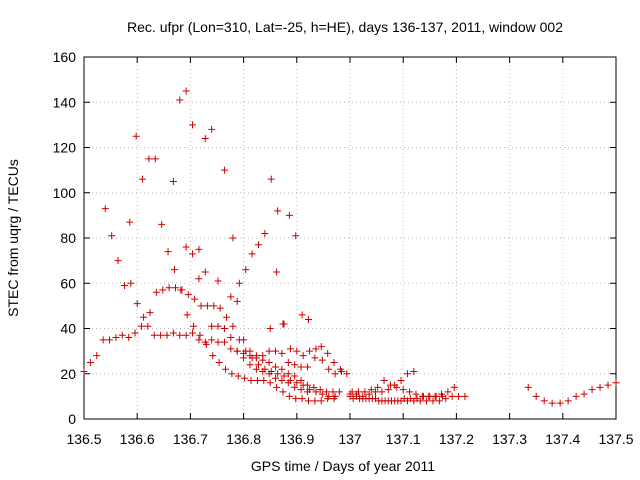 This screenshot has width=640, height=480. I want to click on y-tick-label: 0, so click(72, 419).